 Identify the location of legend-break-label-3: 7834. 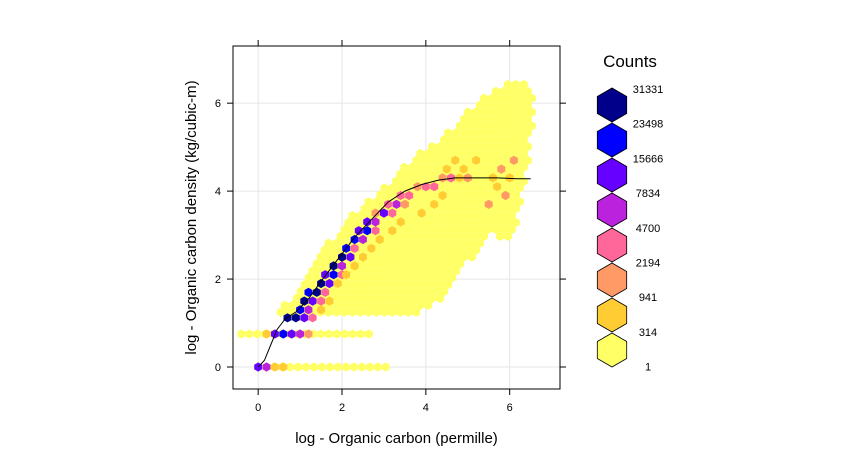
(648, 194).